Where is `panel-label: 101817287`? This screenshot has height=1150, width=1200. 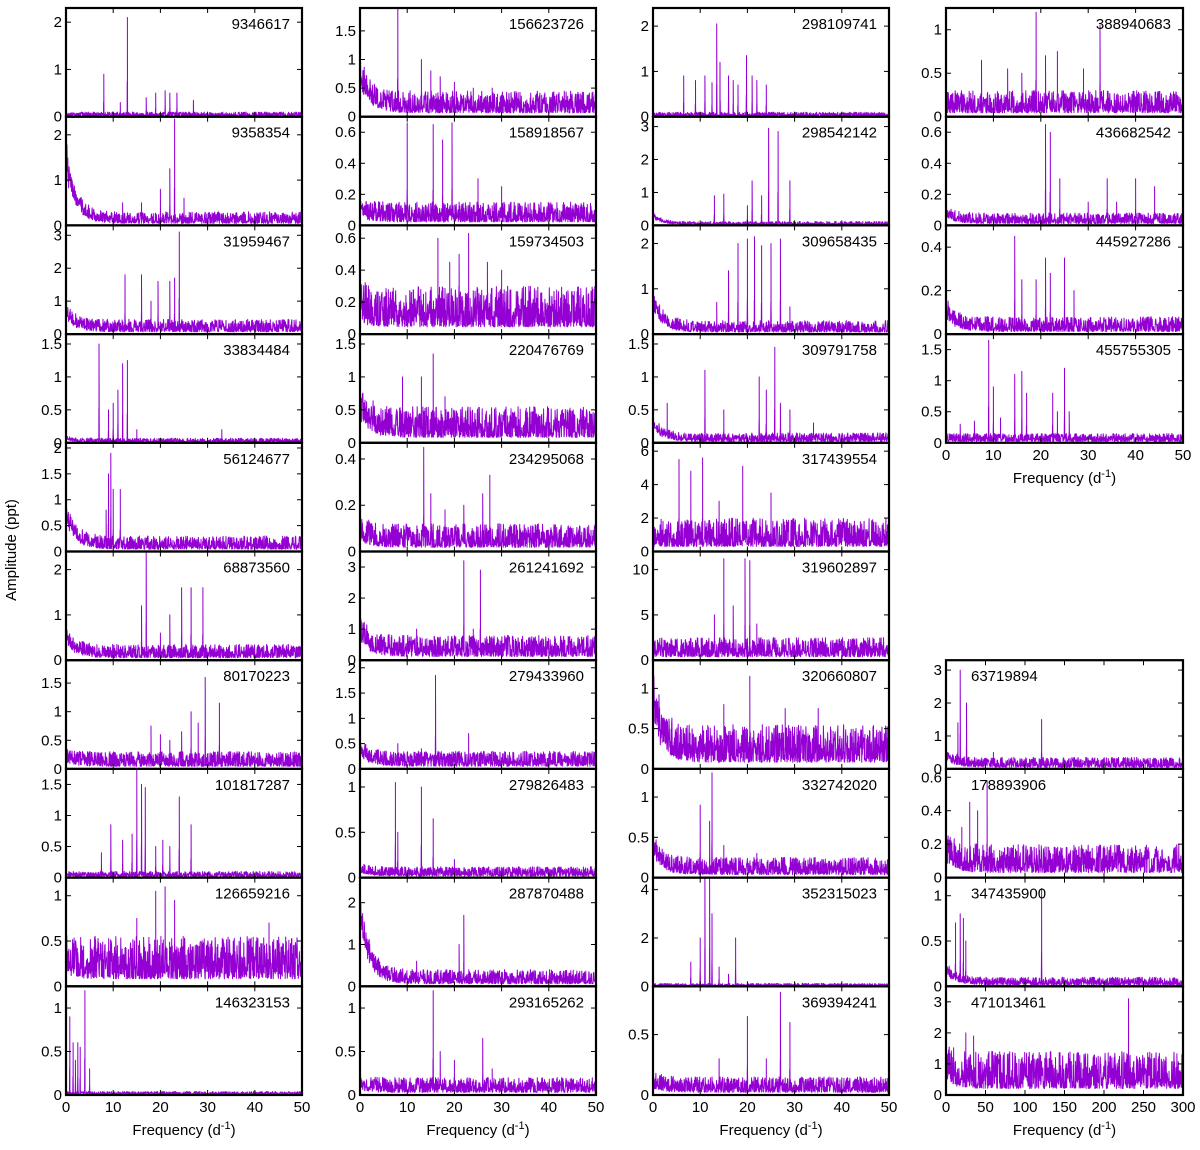
panel-label: 101817287 is located at coordinates (252, 785).